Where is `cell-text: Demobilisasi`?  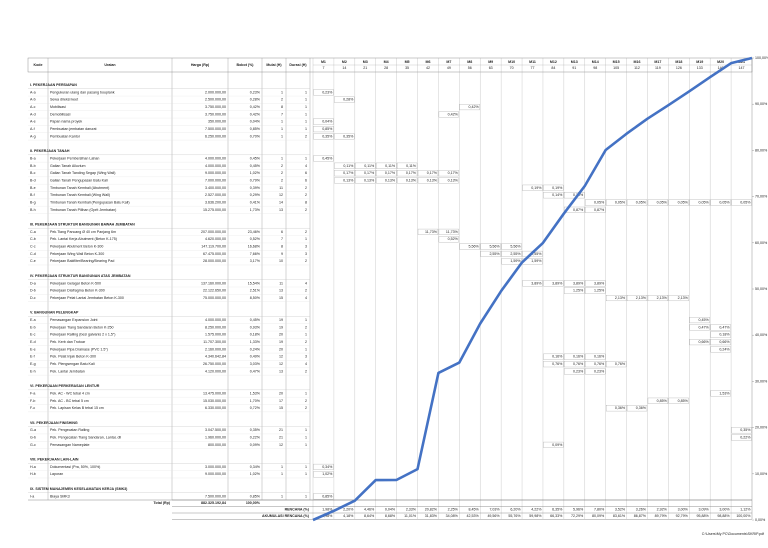
cell-text: Demobilisasi is located at coordinates (60, 114).